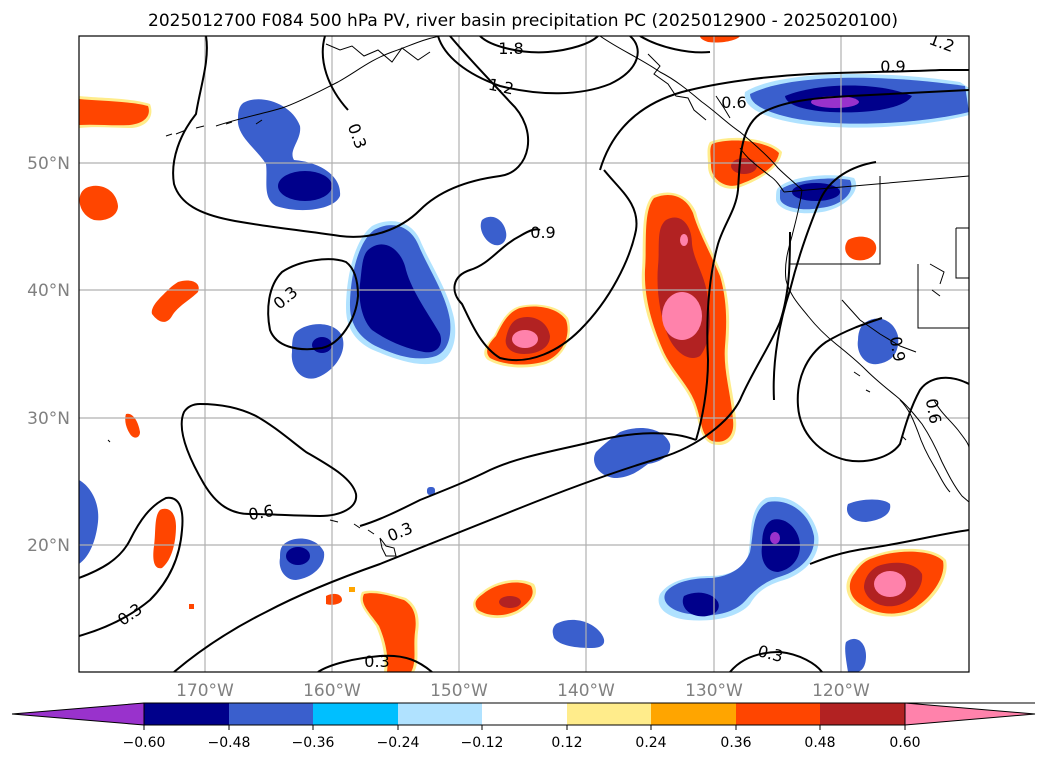 This screenshot has height=765, width=1047. Describe the element at coordinates (523, 691) in the screenshot. I see `longitude-labels: 170°W 160°W 150°W 140°W 130°W 120°W` at that location.